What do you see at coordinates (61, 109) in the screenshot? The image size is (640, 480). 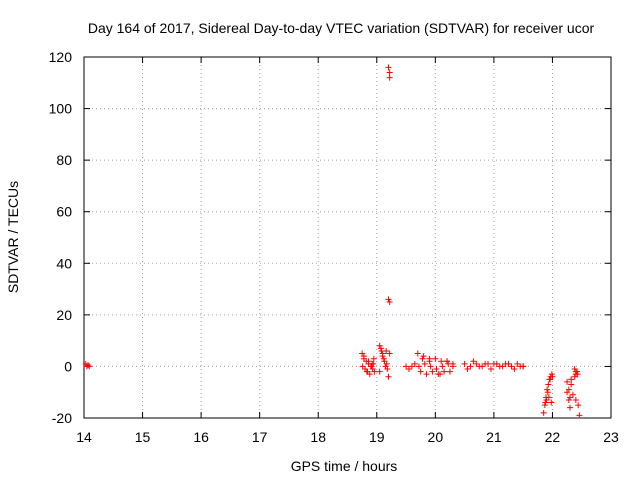 I see `y-tick-label: 100` at bounding box center [61, 109].